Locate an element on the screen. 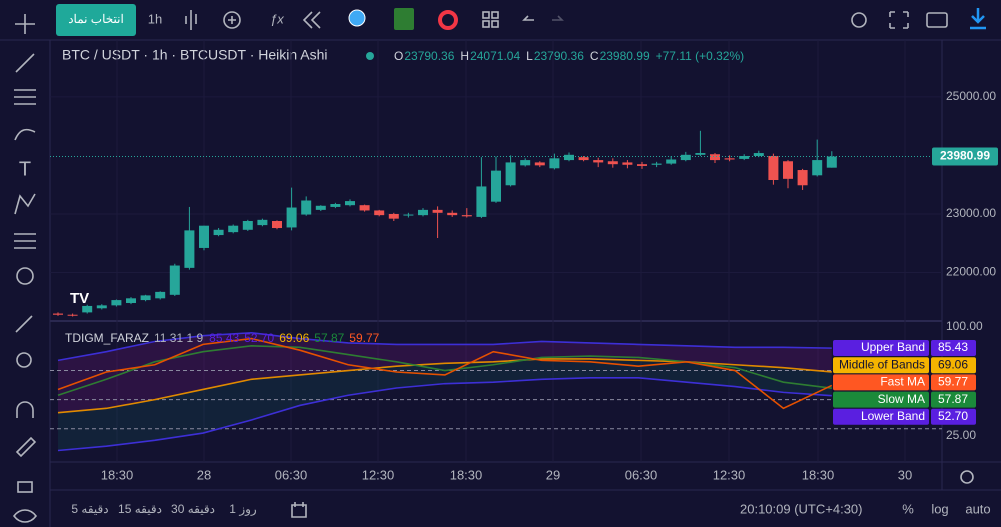 The image size is (1001, 527). download-icon is located at coordinates (978, 19).